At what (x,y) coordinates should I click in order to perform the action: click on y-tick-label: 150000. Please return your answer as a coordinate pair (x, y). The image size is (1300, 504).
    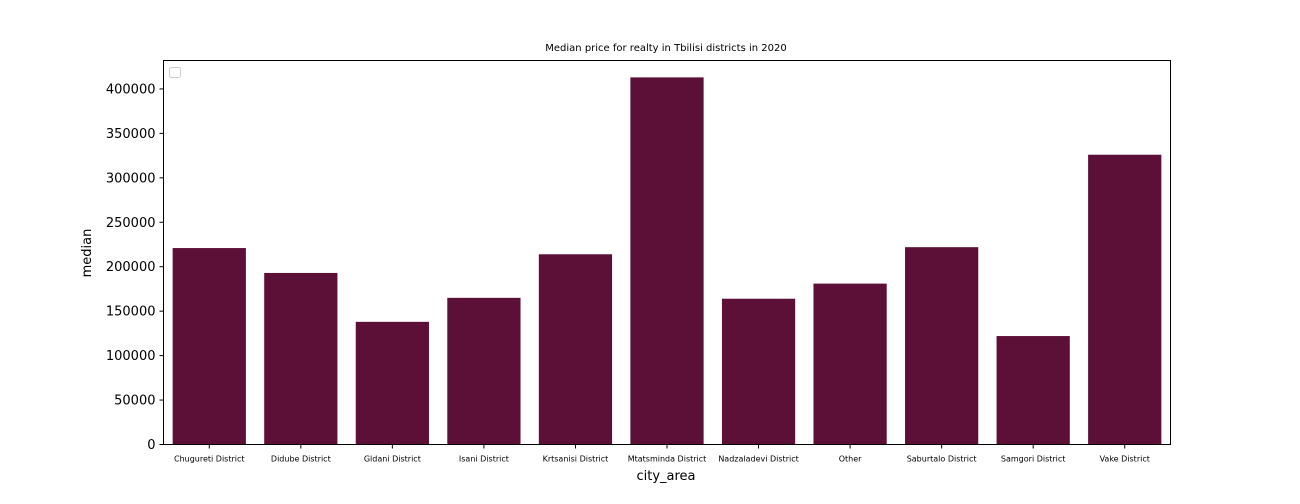
    Looking at the image, I should click on (131, 312).